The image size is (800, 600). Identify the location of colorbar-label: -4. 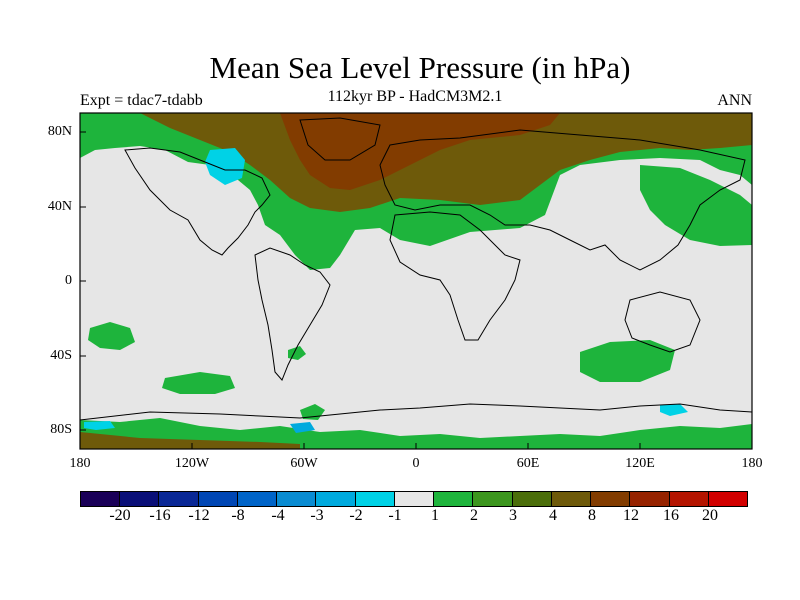
(278, 515).